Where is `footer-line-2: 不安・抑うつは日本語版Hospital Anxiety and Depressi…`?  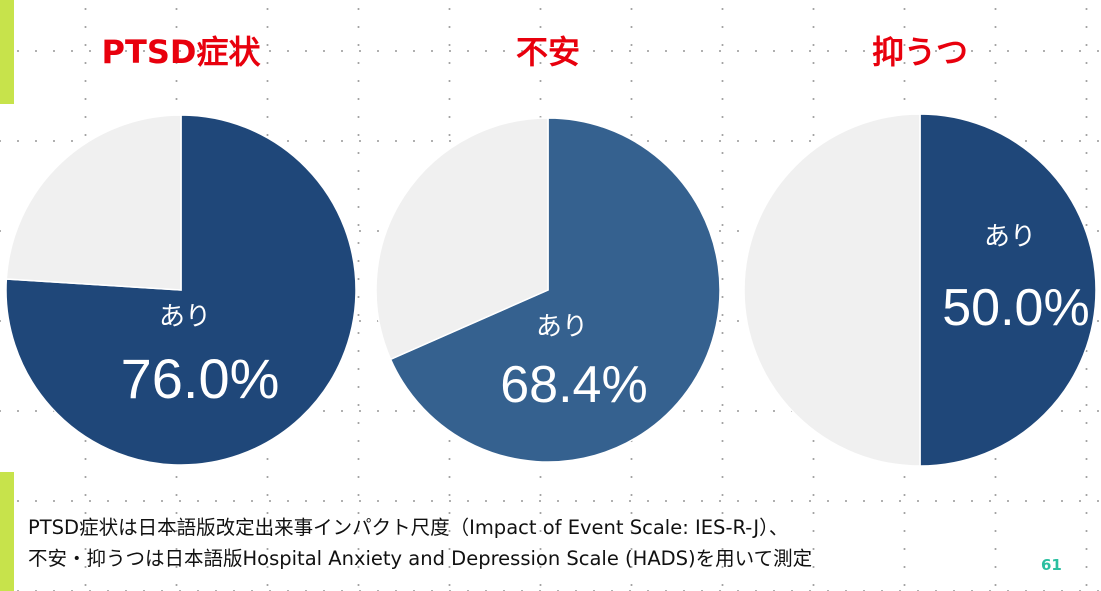 footer-line-2: 不安・抑うつは日本語版Hospital Anxiety and Depressi… is located at coordinates (420, 558).